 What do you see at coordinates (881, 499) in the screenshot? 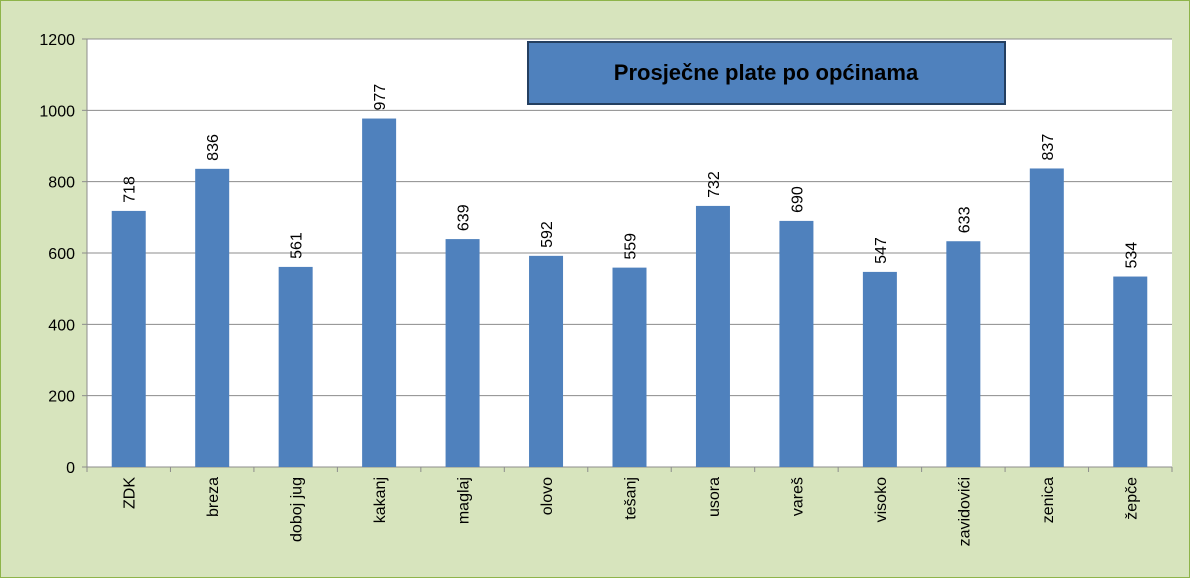
I see `x-tick-label: visoko` at bounding box center [881, 499].